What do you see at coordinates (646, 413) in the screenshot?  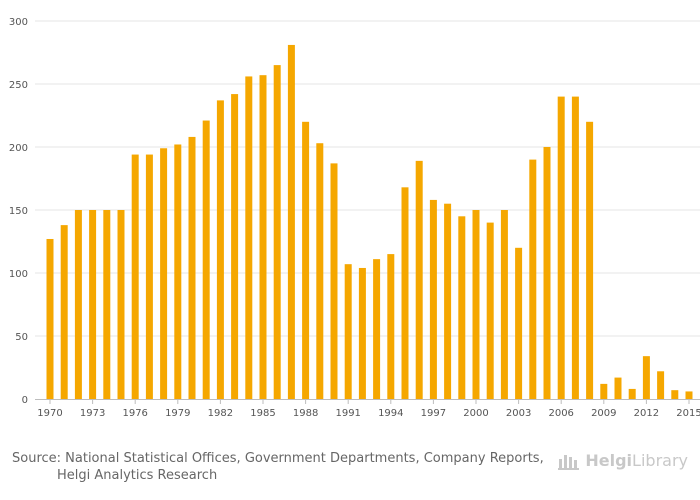 I see `x-tick-label: 2012` at bounding box center [646, 413].